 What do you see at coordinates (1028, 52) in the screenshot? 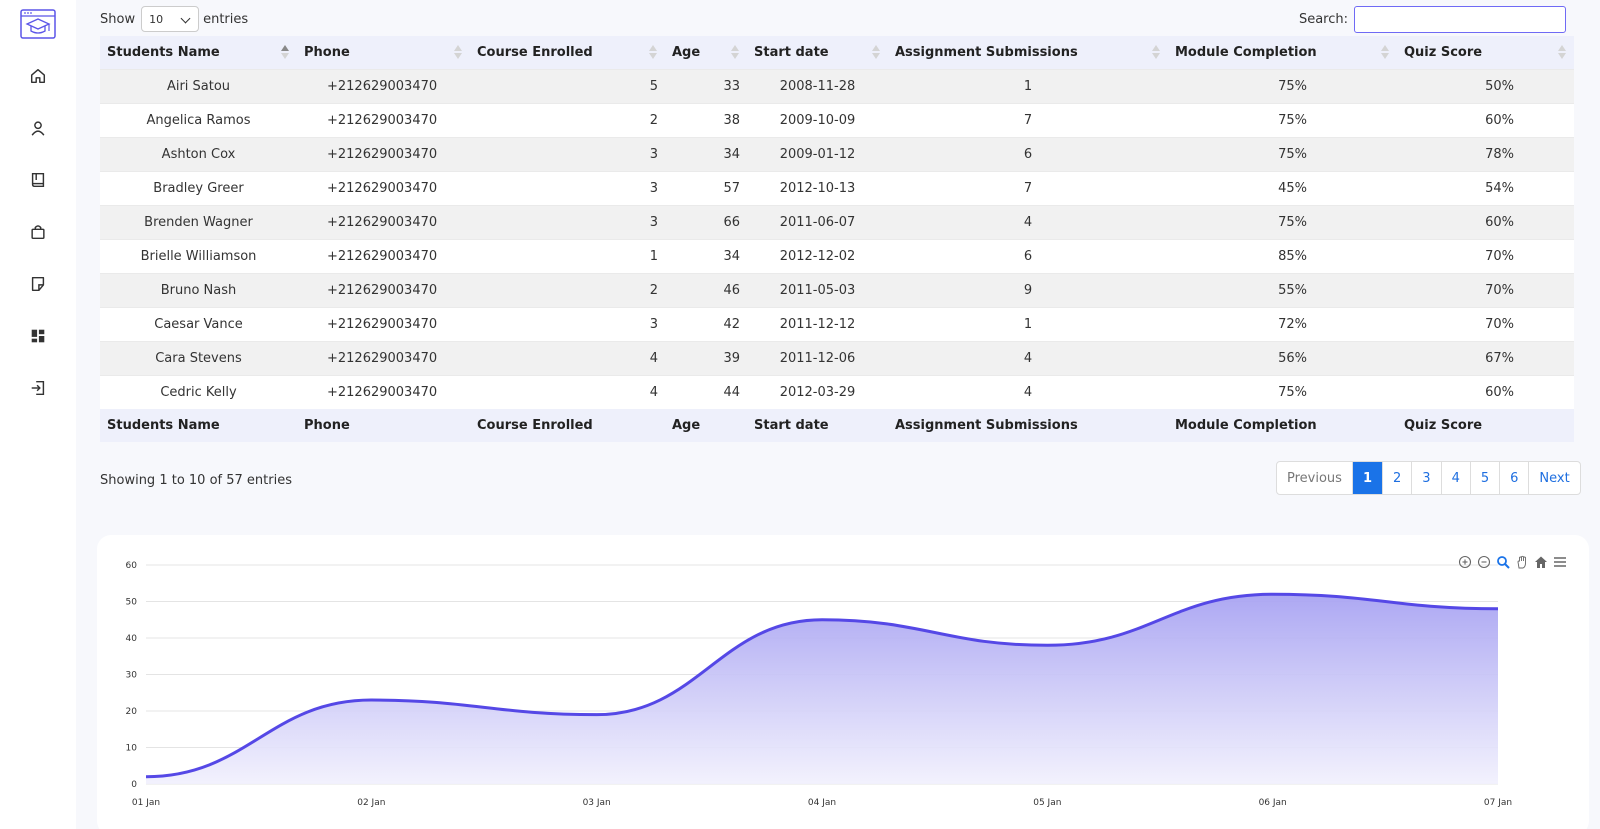
I see `column-header-assignment-submissions: Assignment Submissions` at bounding box center [1028, 52].